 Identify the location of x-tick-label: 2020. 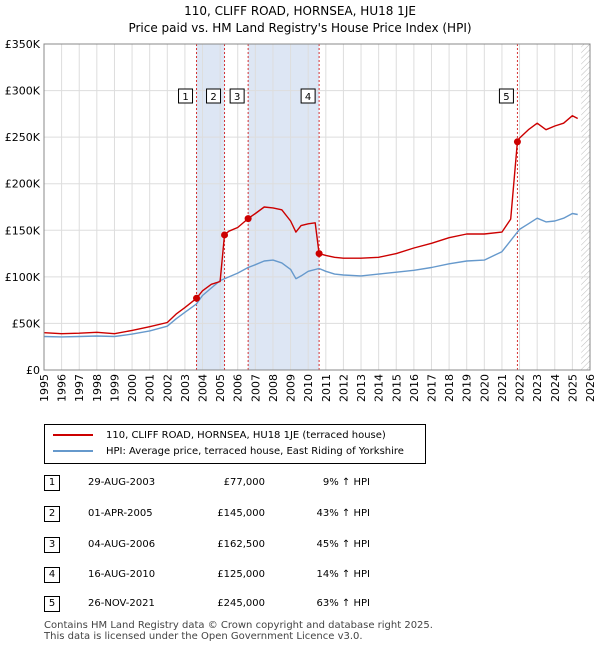
(484, 388).